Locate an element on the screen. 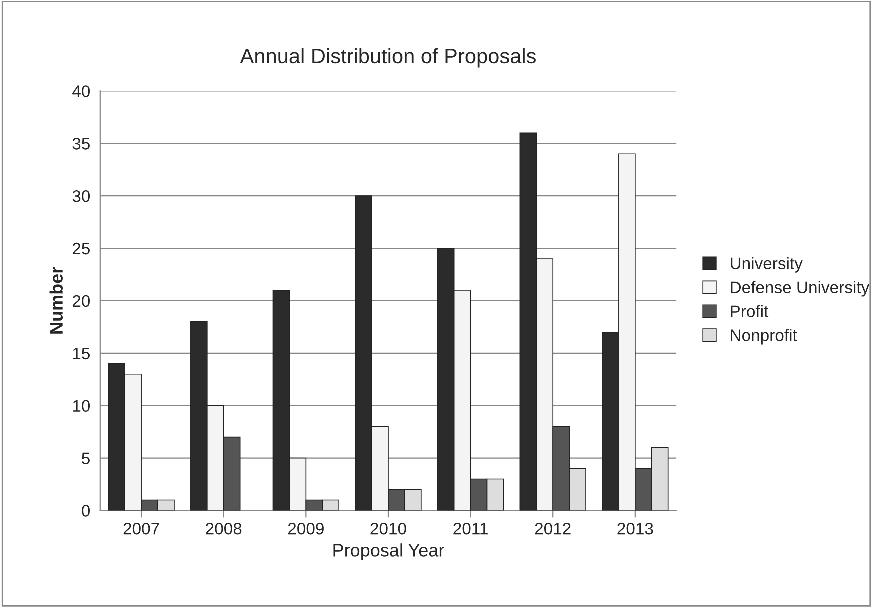 The image size is (873, 608). x-tick-label: 2009 is located at coordinates (306, 528).